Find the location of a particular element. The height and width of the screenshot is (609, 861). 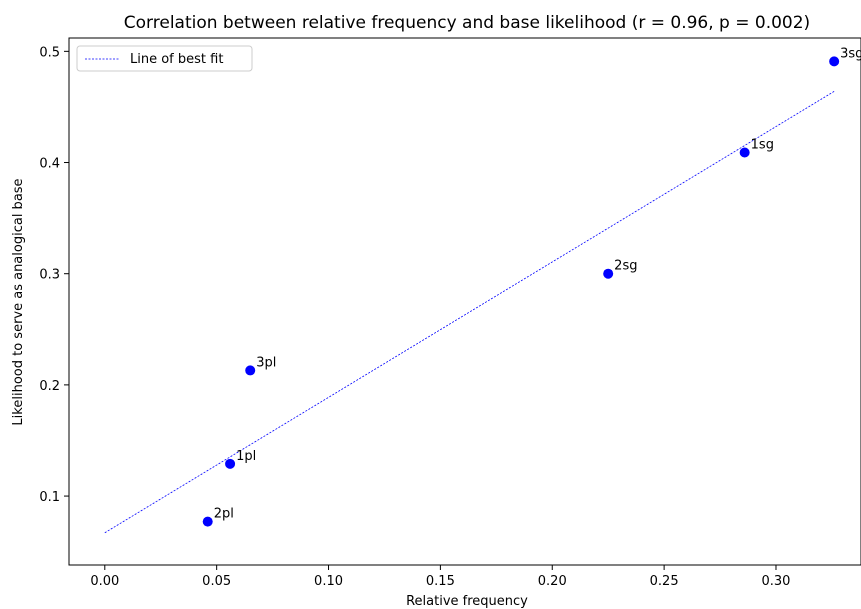

point-label-2pl: 2pl is located at coordinates (224, 514).